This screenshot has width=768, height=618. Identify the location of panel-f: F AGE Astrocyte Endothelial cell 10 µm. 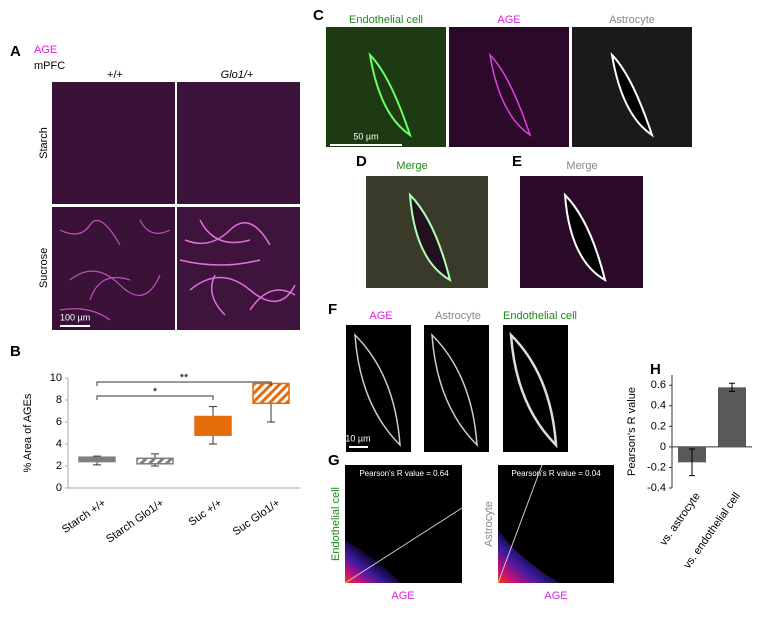
(452, 376).